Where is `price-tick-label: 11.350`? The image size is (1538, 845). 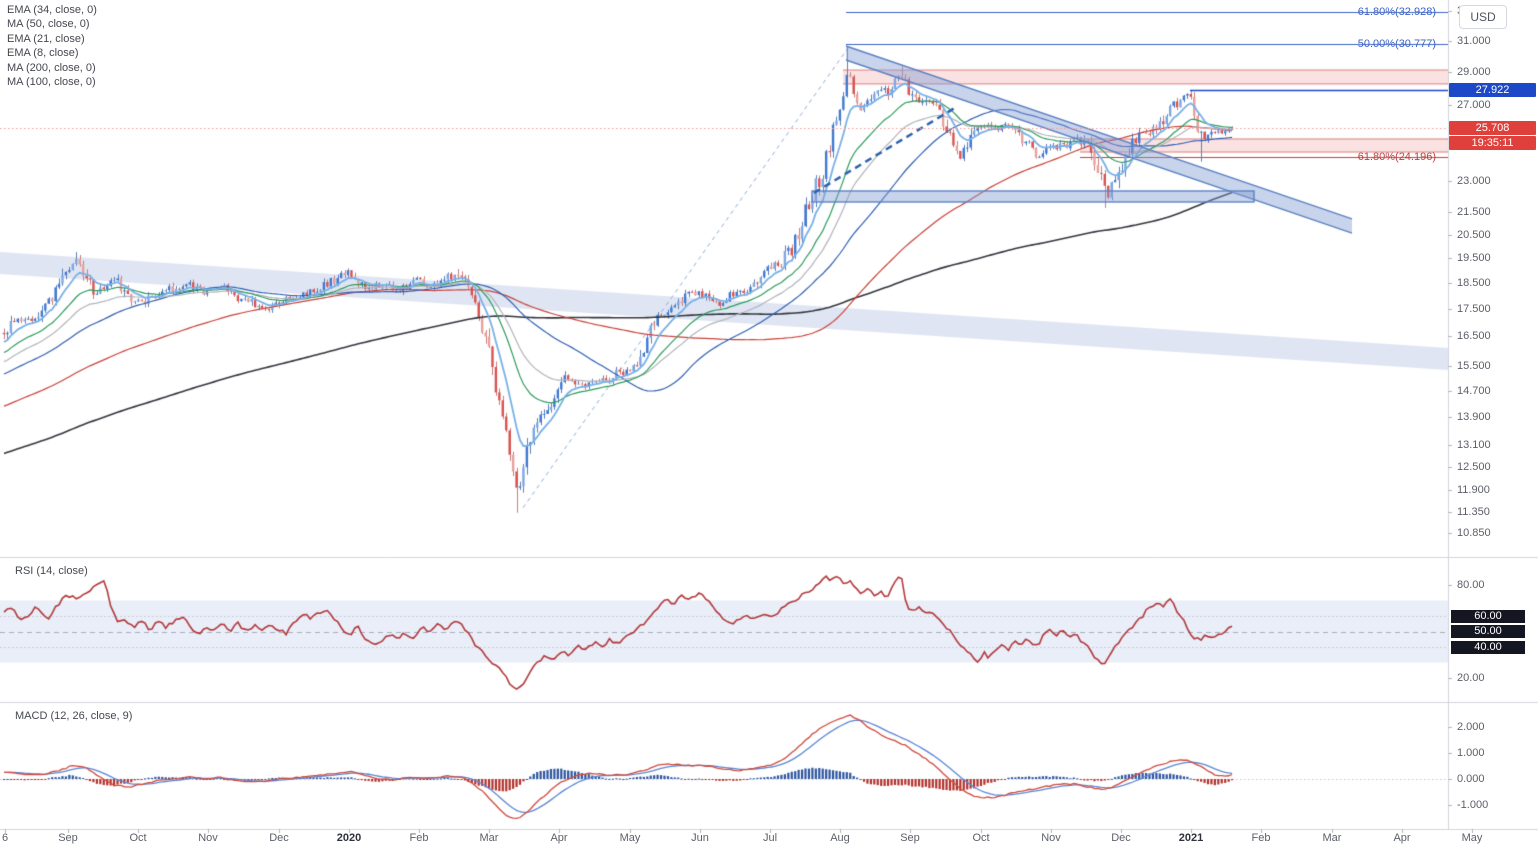 price-tick-label: 11.350 is located at coordinates (1473, 511).